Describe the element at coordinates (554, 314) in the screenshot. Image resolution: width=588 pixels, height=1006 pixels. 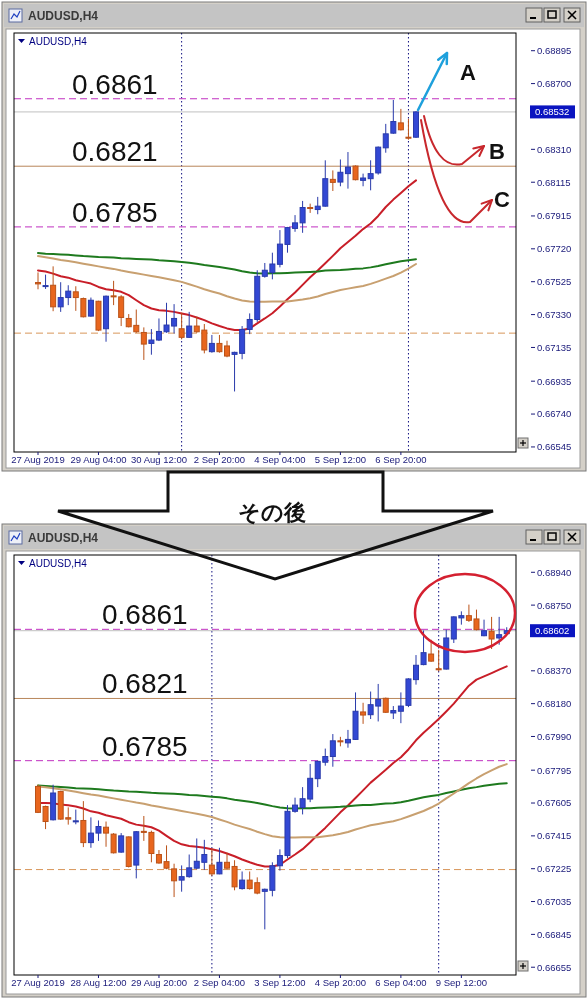
I see `y-tick-label: 0.67330` at that location.